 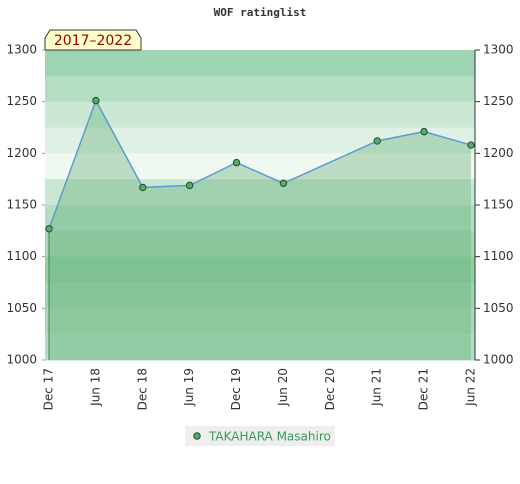 What do you see at coordinates (377, 387) in the screenshot?
I see `x-tick-label: Jun 21` at bounding box center [377, 387].